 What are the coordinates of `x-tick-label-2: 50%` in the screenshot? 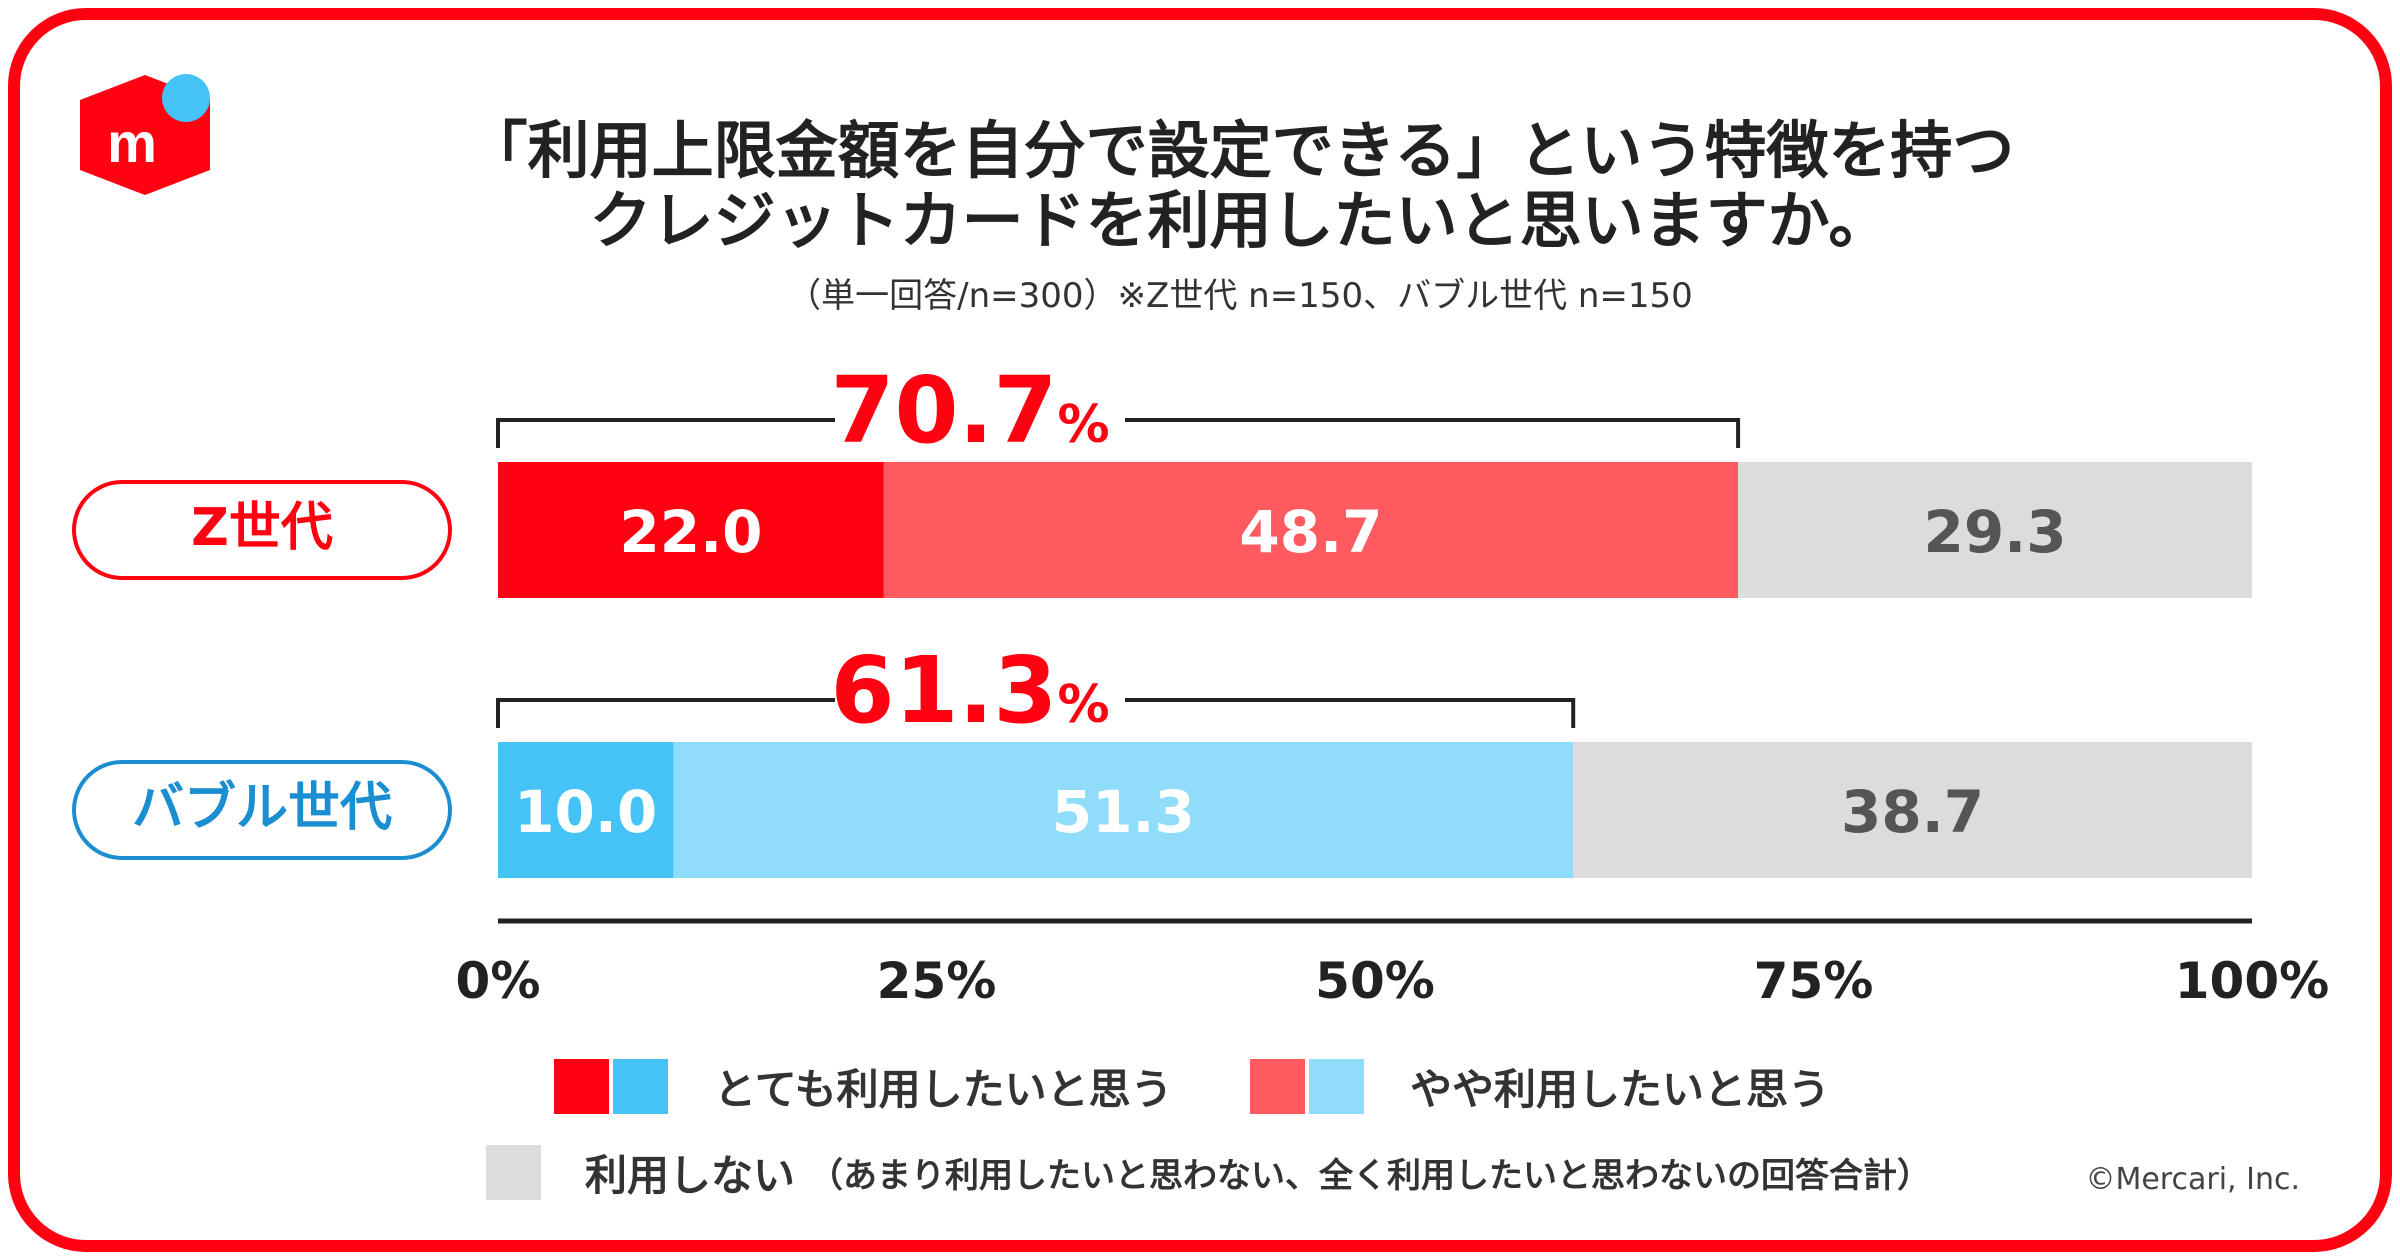 It's located at (1375, 981).